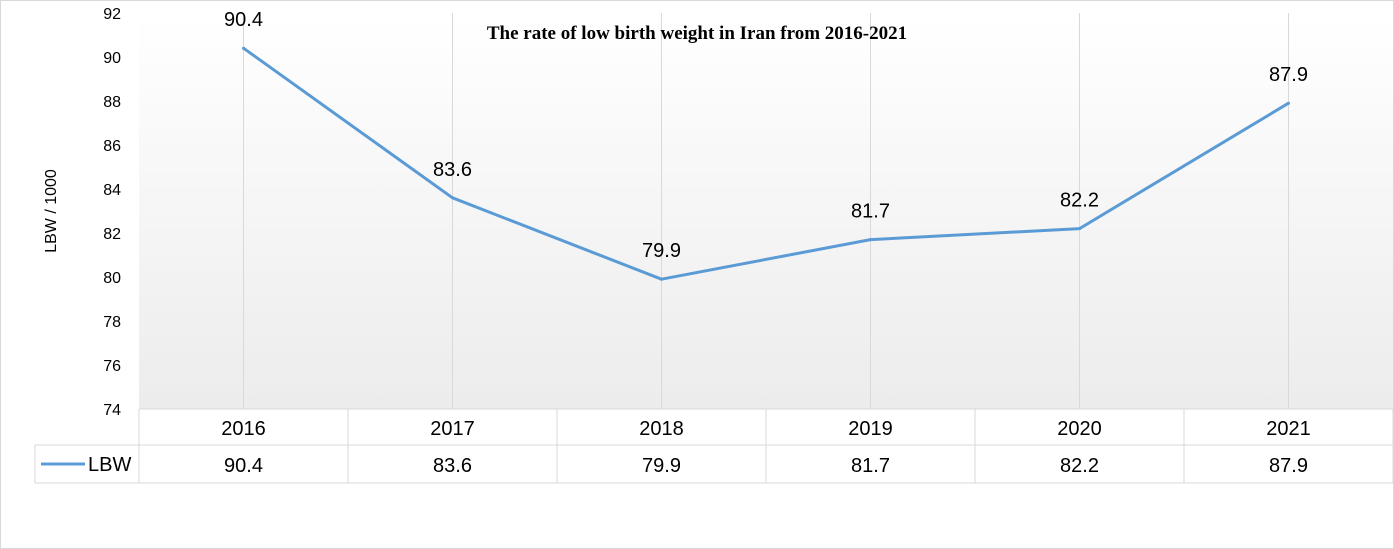  I want to click on x-category-label: 2018, so click(661, 429).